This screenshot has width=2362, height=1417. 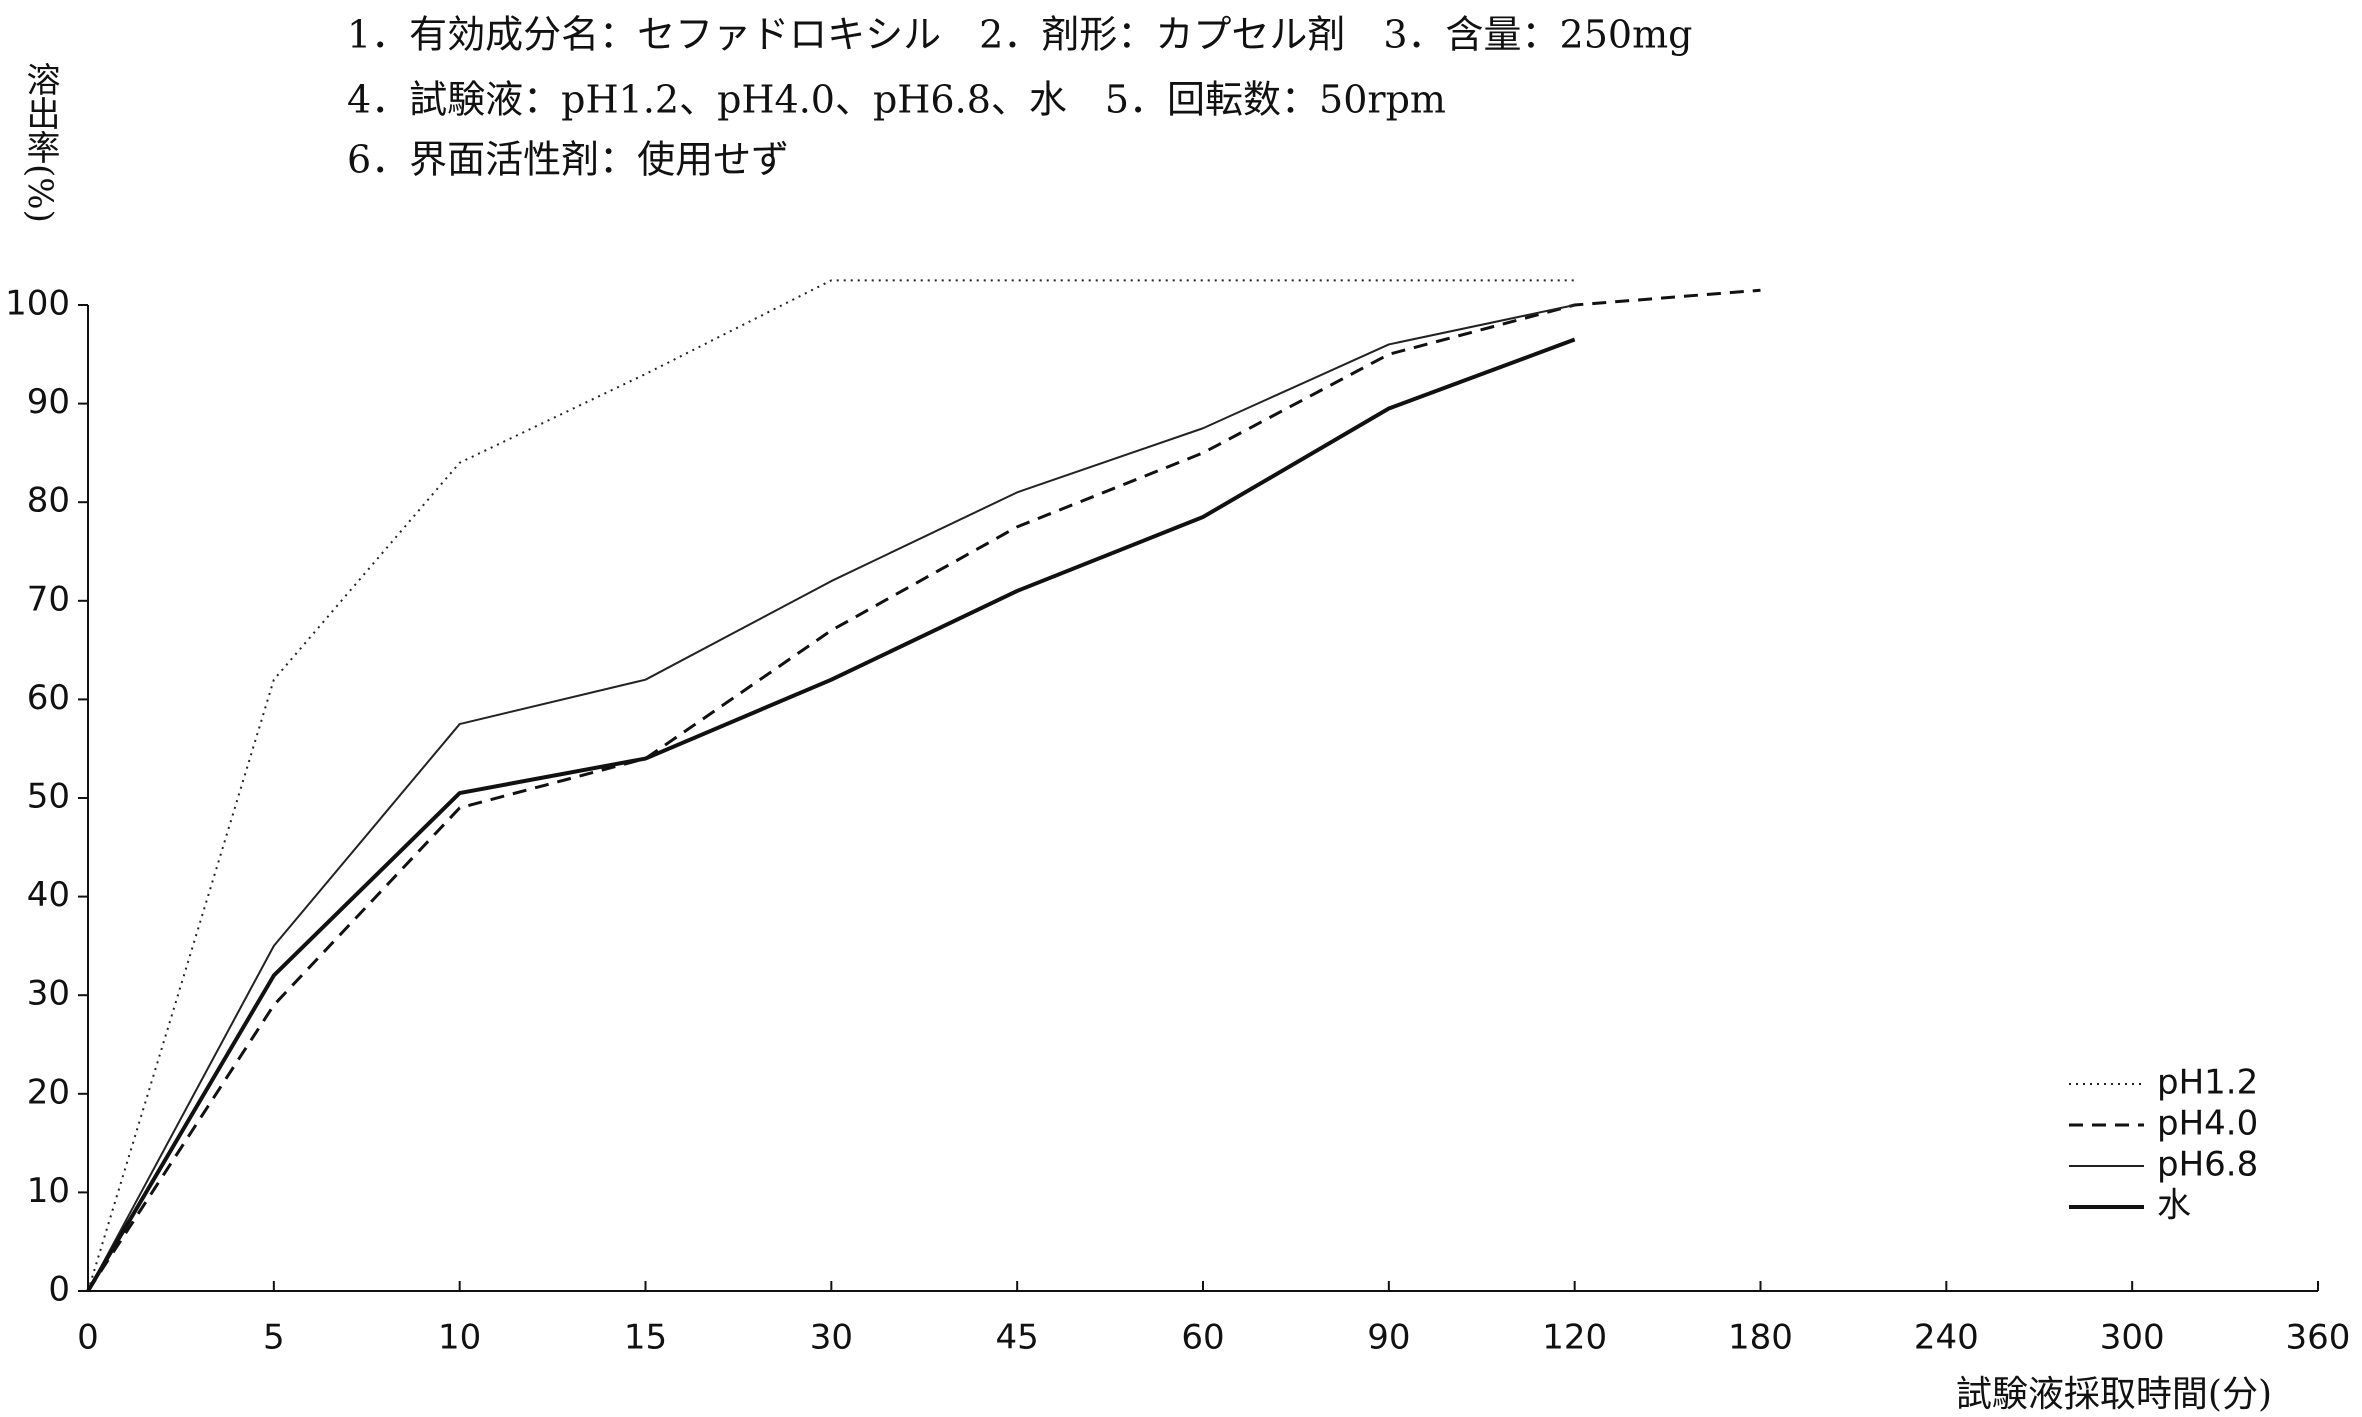 What do you see at coordinates (2207, 1083) in the screenshot?
I see `legend-label: pH1.2` at bounding box center [2207, 1083].